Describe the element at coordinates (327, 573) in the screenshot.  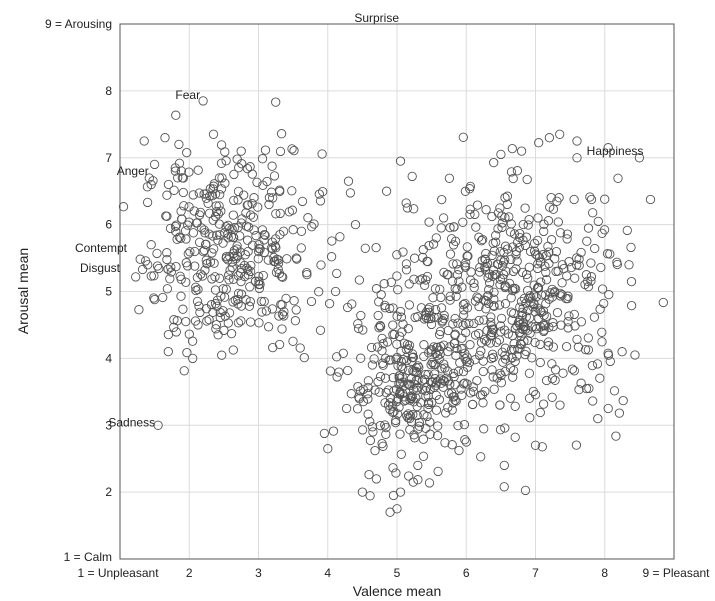
I see `x-tick-label: 4` at that location.